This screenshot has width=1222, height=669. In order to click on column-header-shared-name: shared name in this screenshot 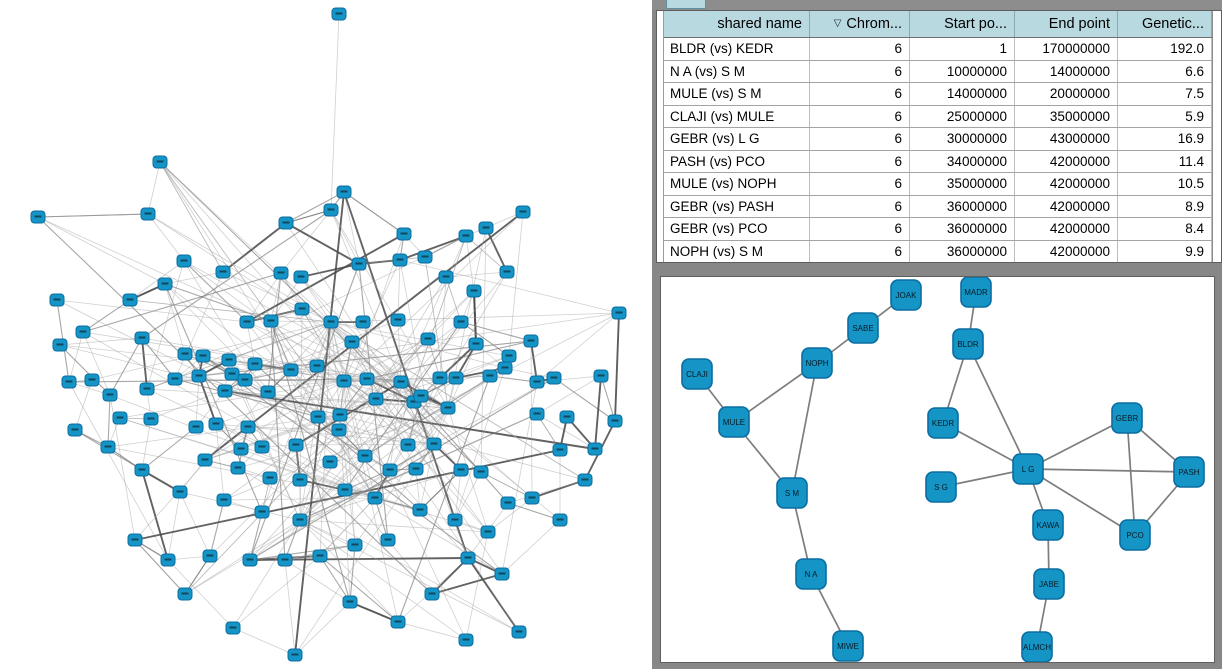, I will do `click(737, 24)`.